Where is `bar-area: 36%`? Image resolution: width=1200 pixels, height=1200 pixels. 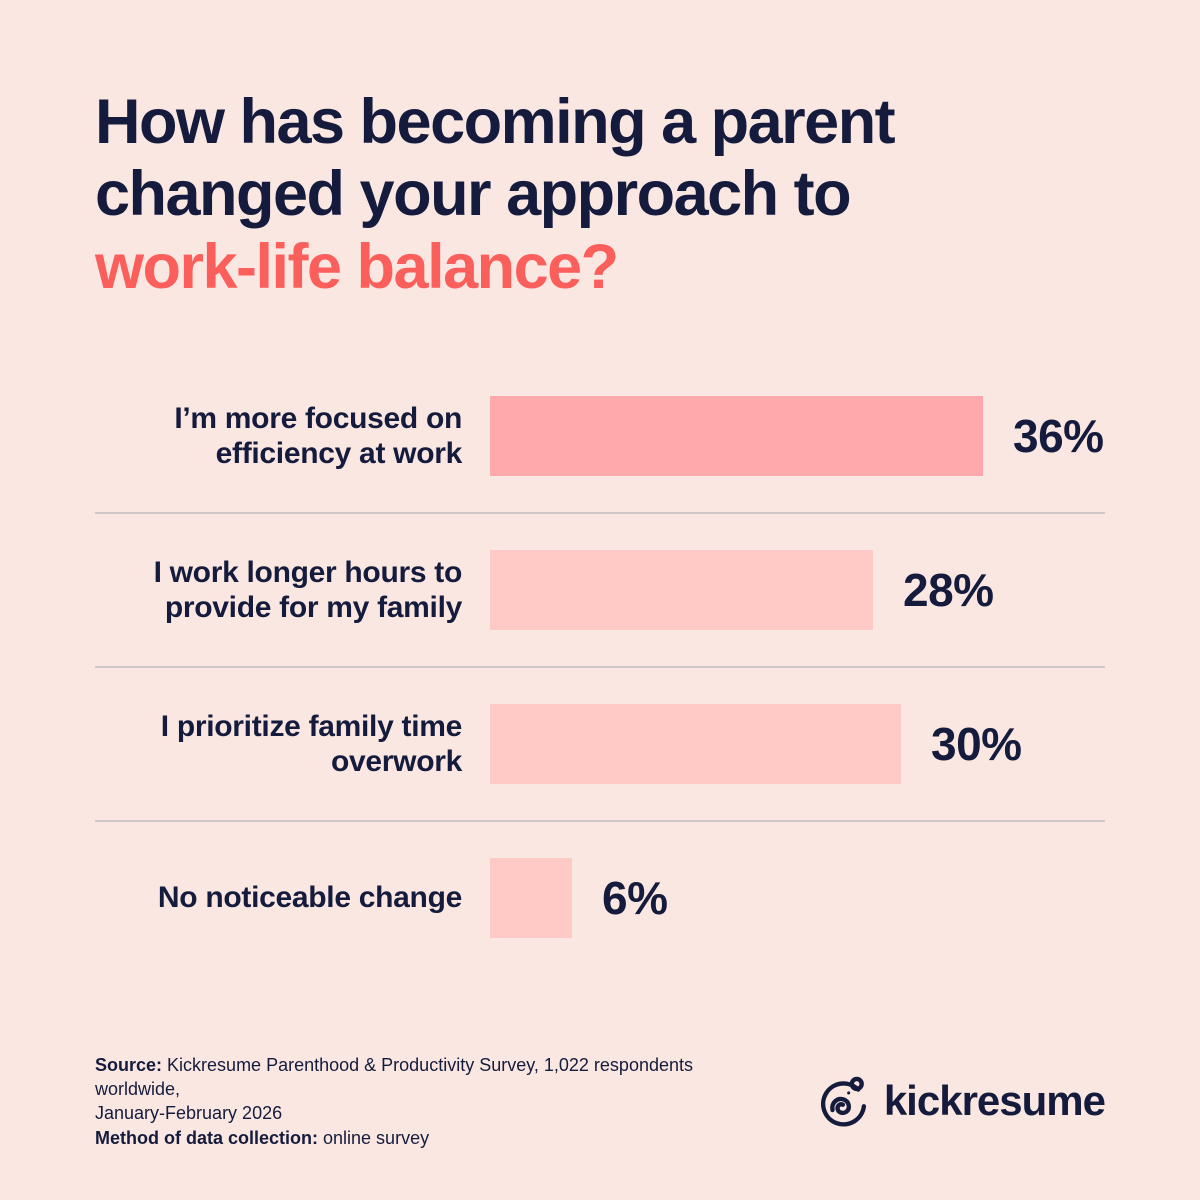 bar-area: 36% is located at coordinates (797, 436).